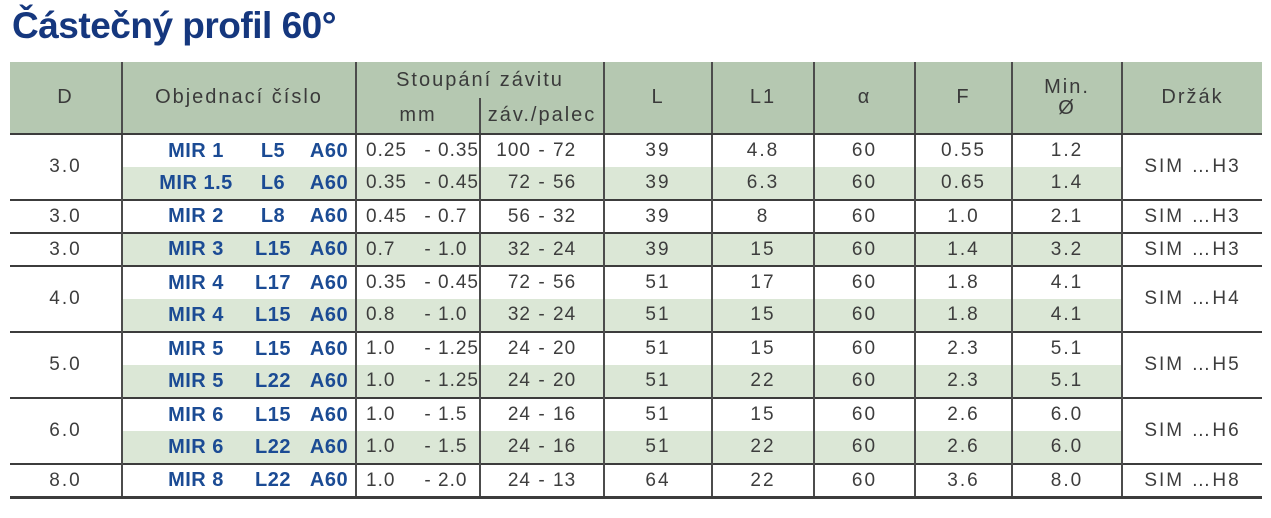  I want to click on order-part-length: L6, so click(273, 182).